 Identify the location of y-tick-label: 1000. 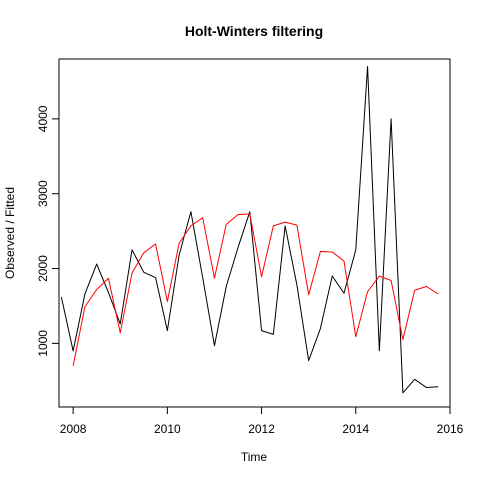
(43, 343).